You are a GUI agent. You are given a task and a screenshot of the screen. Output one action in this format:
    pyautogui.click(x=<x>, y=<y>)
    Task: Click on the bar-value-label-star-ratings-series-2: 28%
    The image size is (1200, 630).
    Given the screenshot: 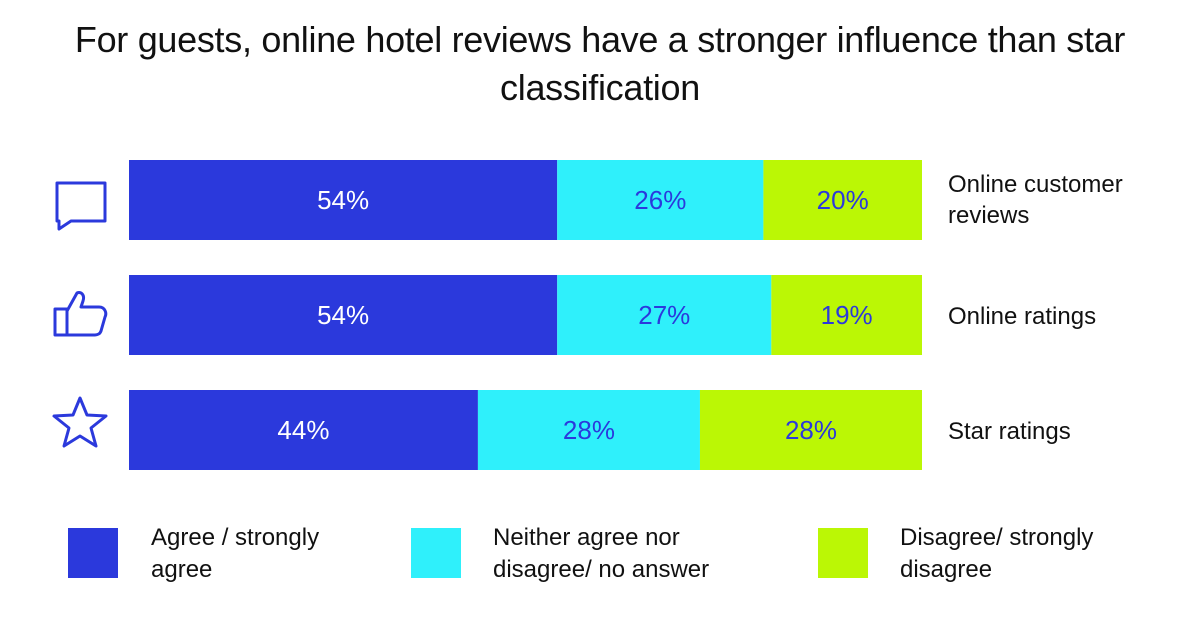 What is the action you would take?
    pyautogui.click(x=811, y=430)
    